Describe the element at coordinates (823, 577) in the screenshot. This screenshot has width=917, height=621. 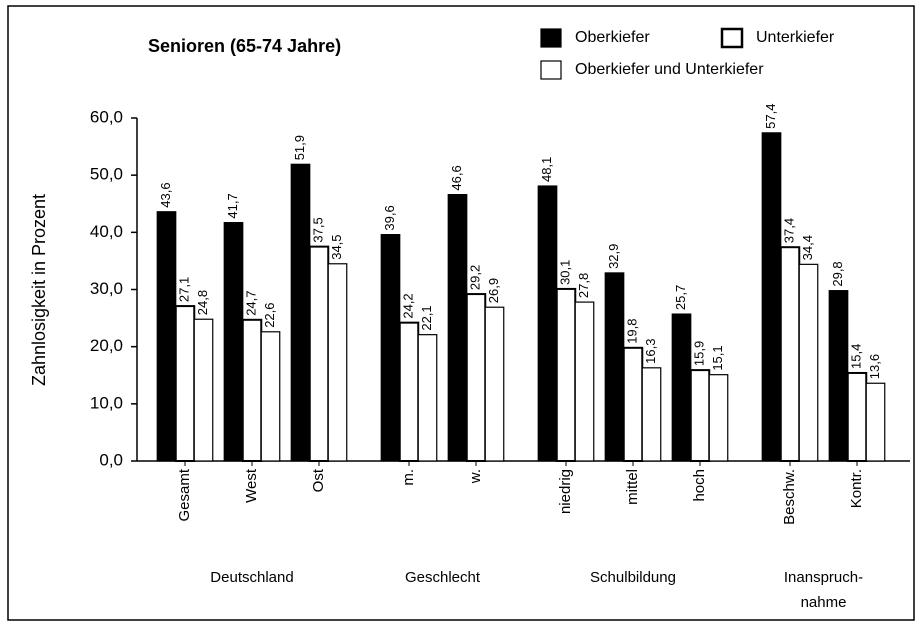
I see `group-label: Inanspruch-` at that location.